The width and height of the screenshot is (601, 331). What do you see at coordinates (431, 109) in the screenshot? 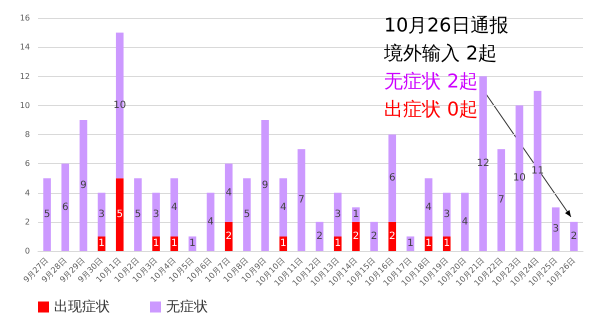
I see `annotation: 出症状 0起` at bounding box center [431, 109].